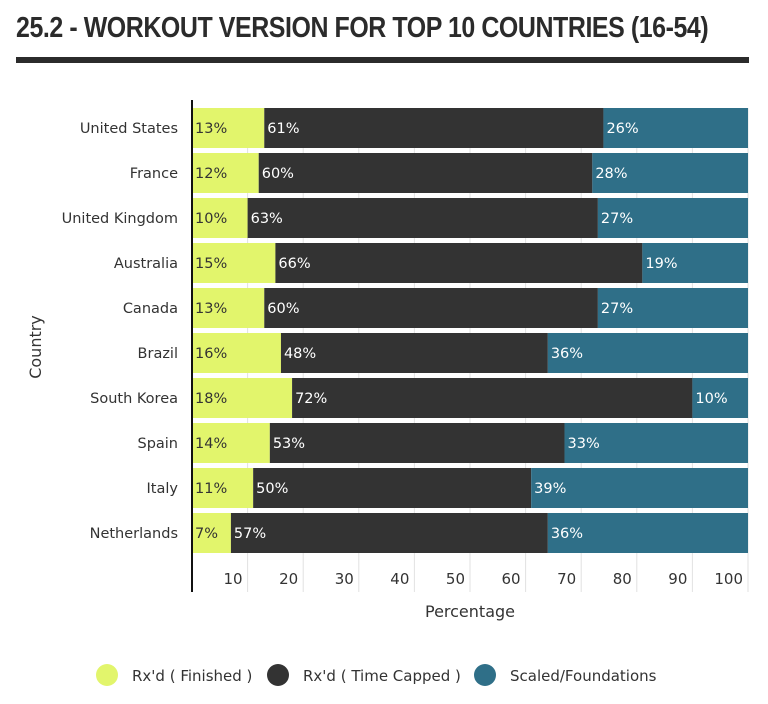 This screenshot has width=768, height=704. I want to click on data-label: 16%, so click(211, 354).